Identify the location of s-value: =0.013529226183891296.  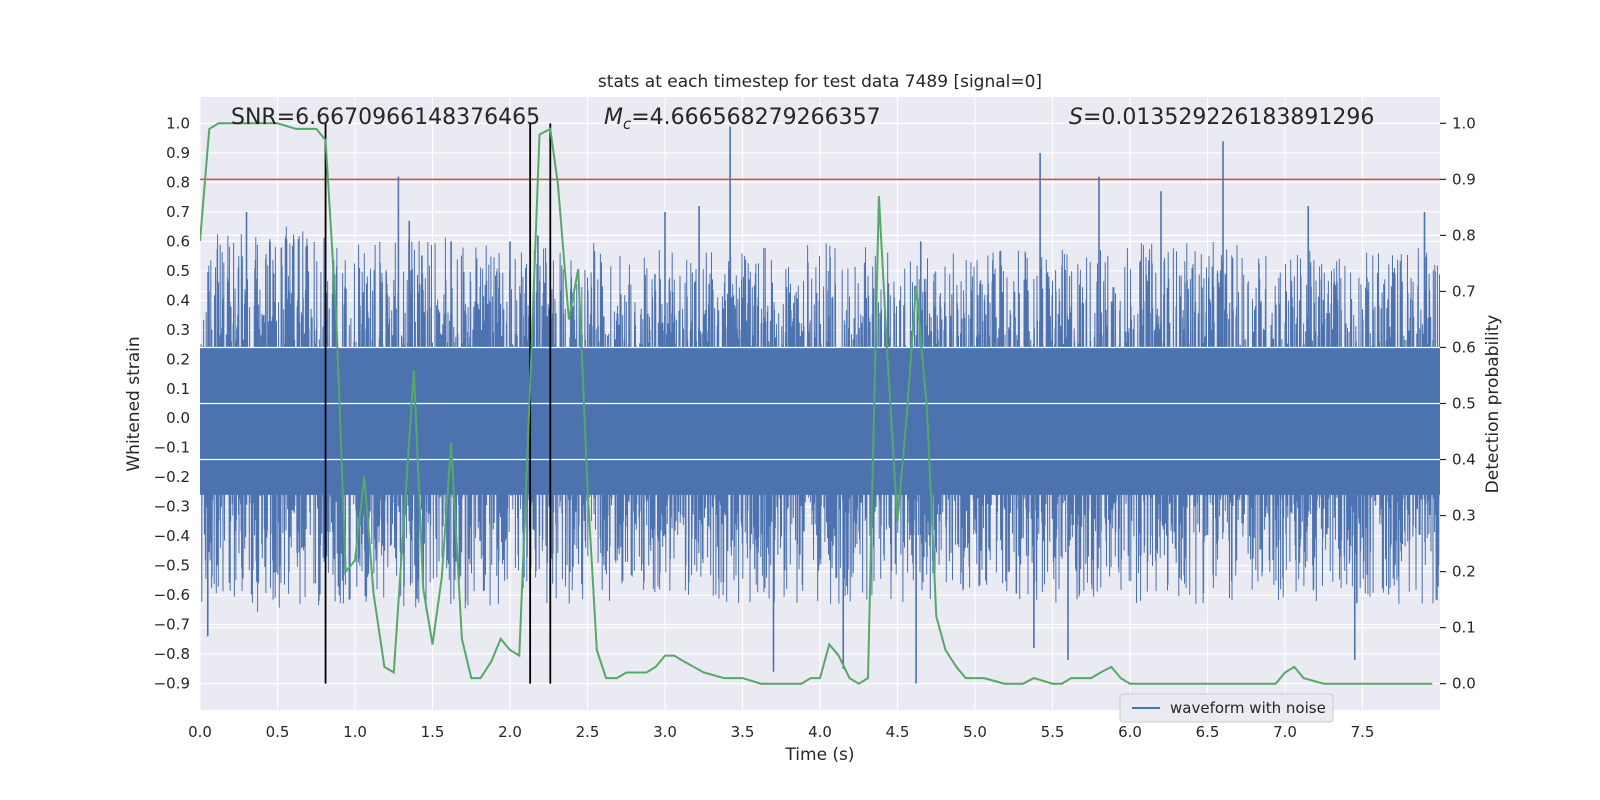
(1228, 117).